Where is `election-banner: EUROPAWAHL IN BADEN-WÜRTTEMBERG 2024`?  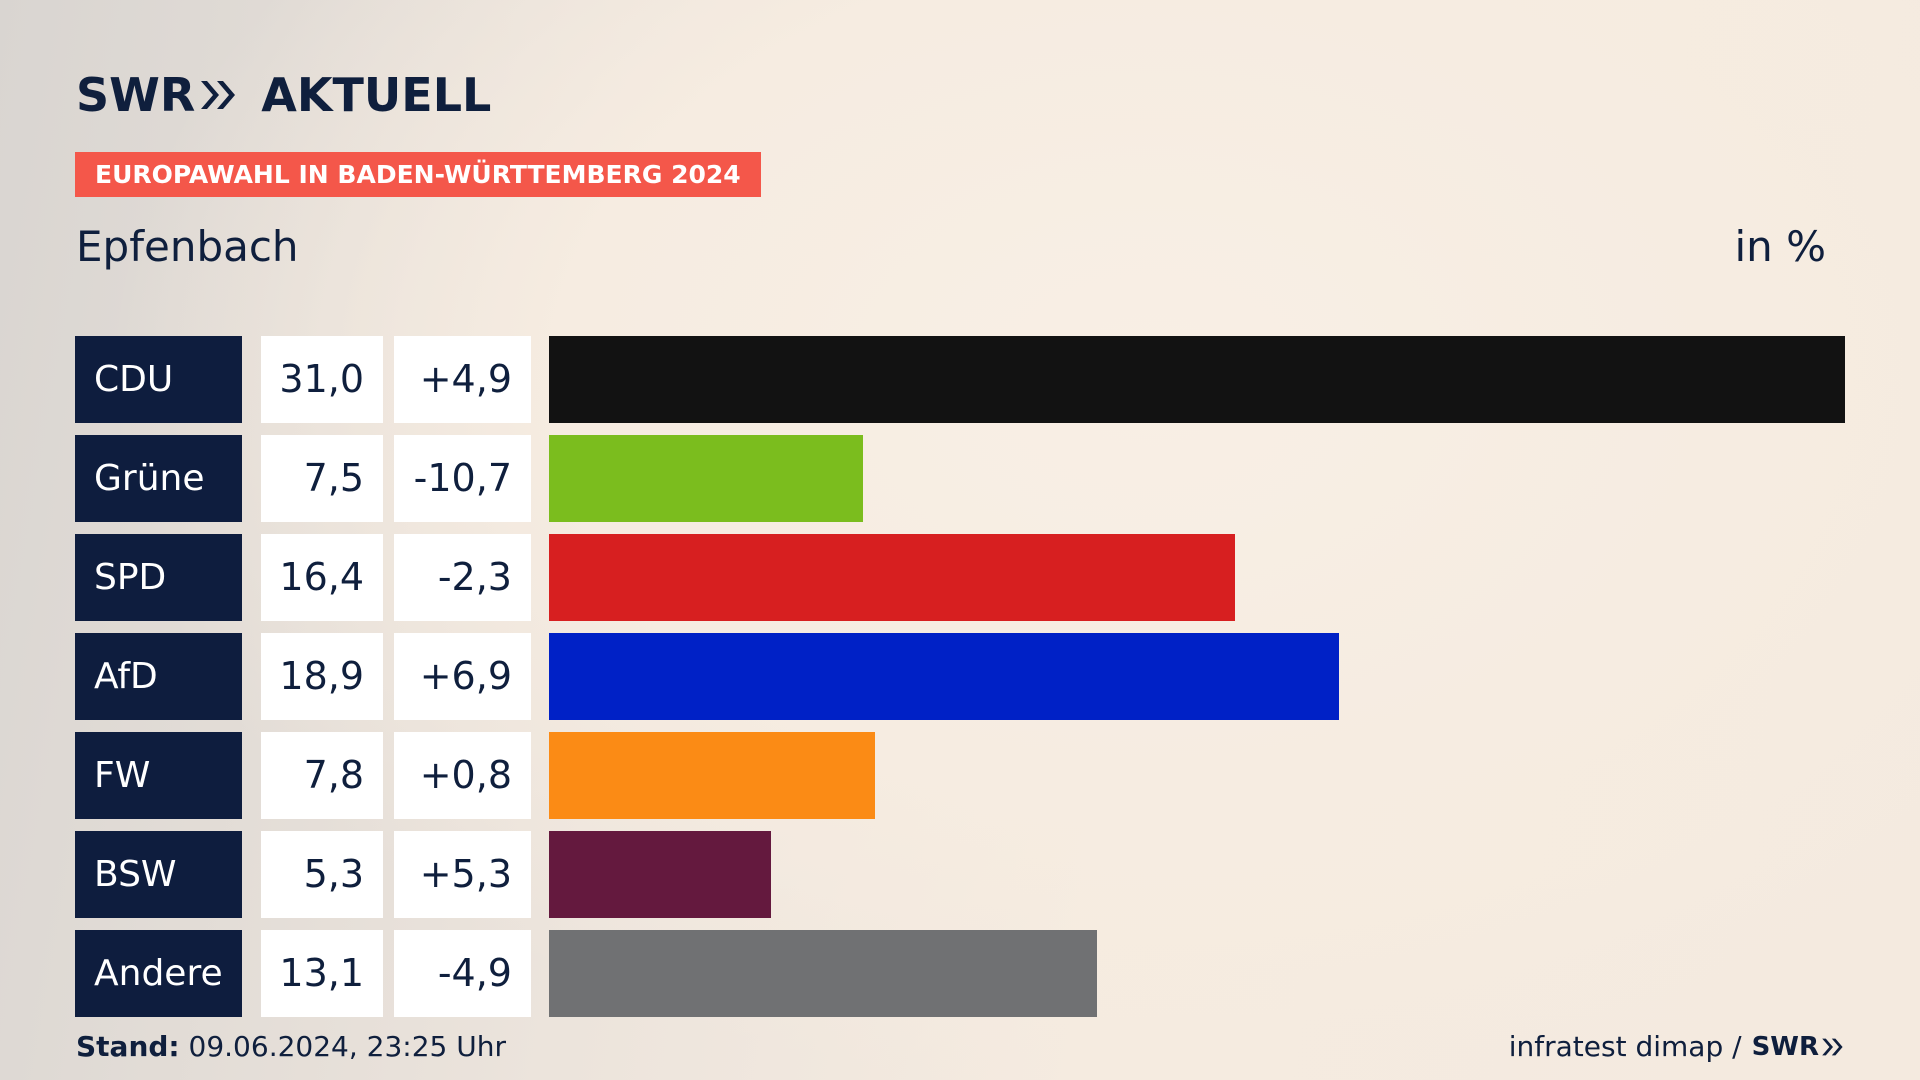
election-banner: EUROPAWAHL IN BADEN-WÜRTTEMBERG 2024 is located at coordinates (418, 174).